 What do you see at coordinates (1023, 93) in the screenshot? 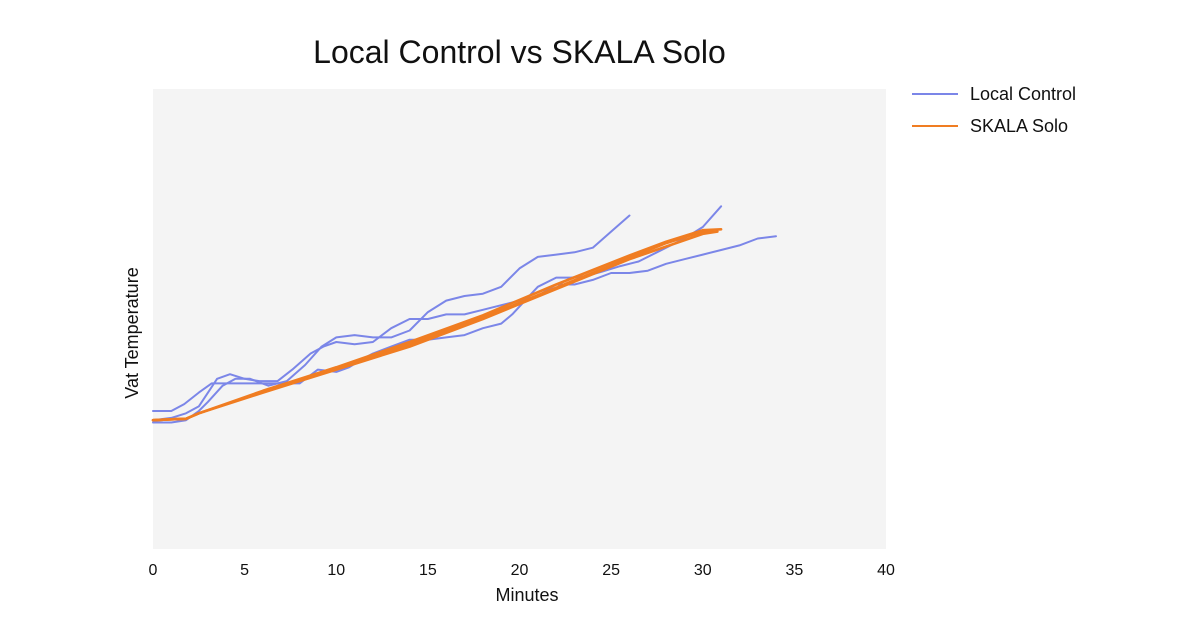
I see `legend-label: Local Control` at bounding box center [1023, 93].